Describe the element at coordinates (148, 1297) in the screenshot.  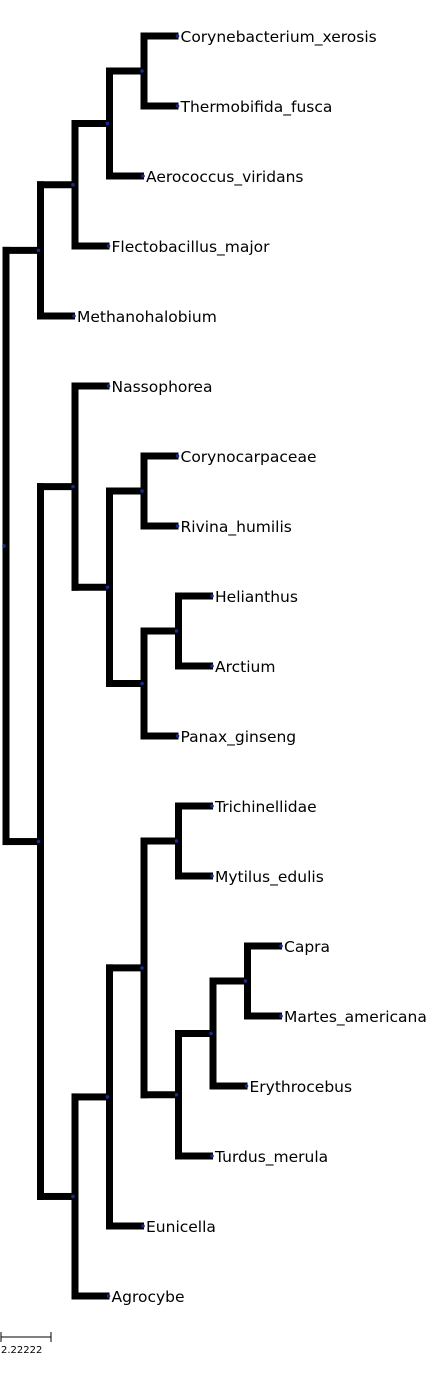
I see `leaf-label: Agrocybe` at that location.